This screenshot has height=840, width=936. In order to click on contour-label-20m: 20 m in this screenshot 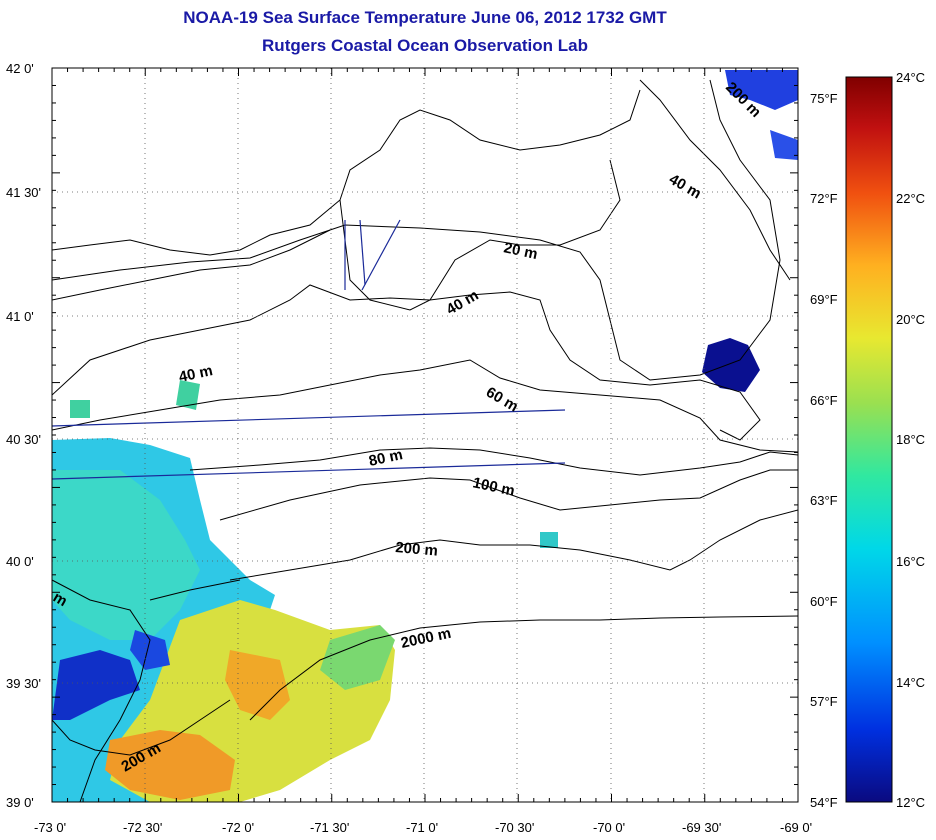, I will do `click(520, 251)`.